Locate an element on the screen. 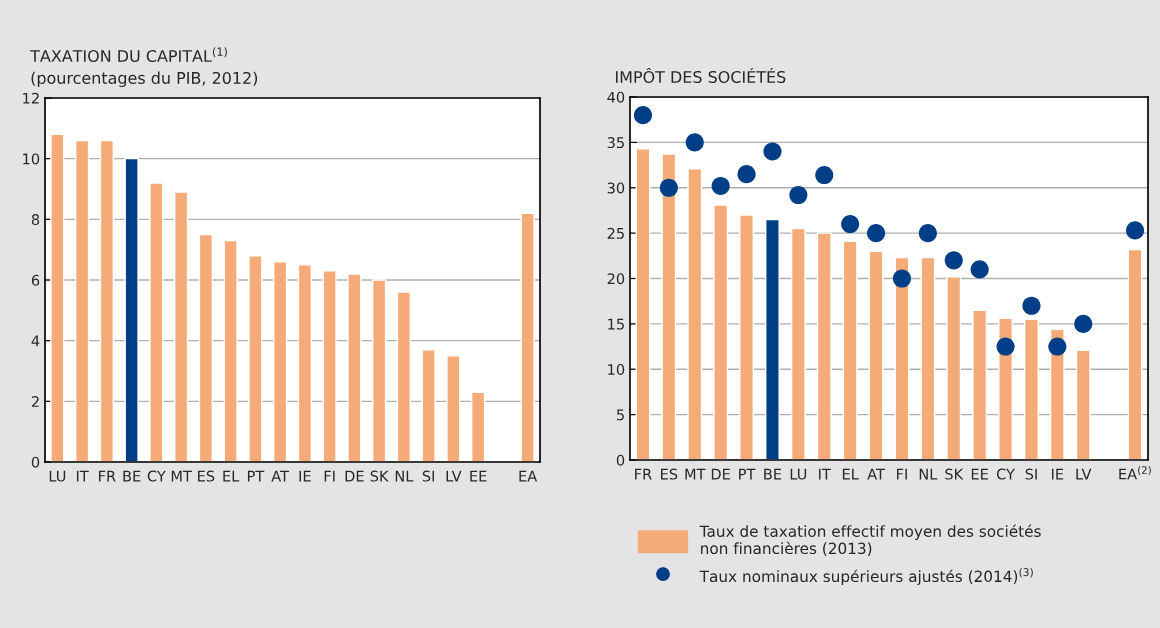 Image resolution: width=1160 pixels, height=628 pixels. y-tick-label: 15 is located at coordinates (616, 324).